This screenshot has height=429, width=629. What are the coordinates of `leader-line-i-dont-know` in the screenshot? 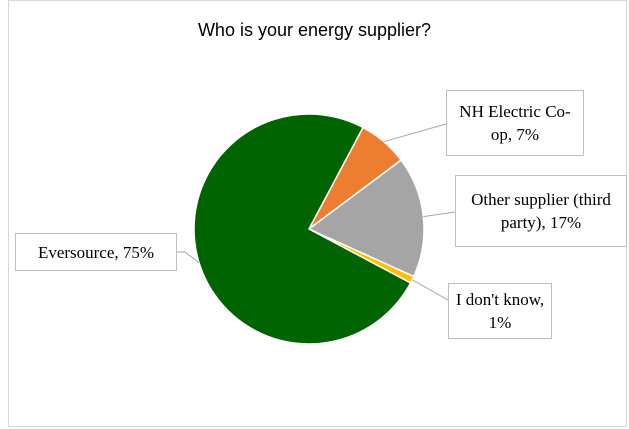 It's located at (430, 290).